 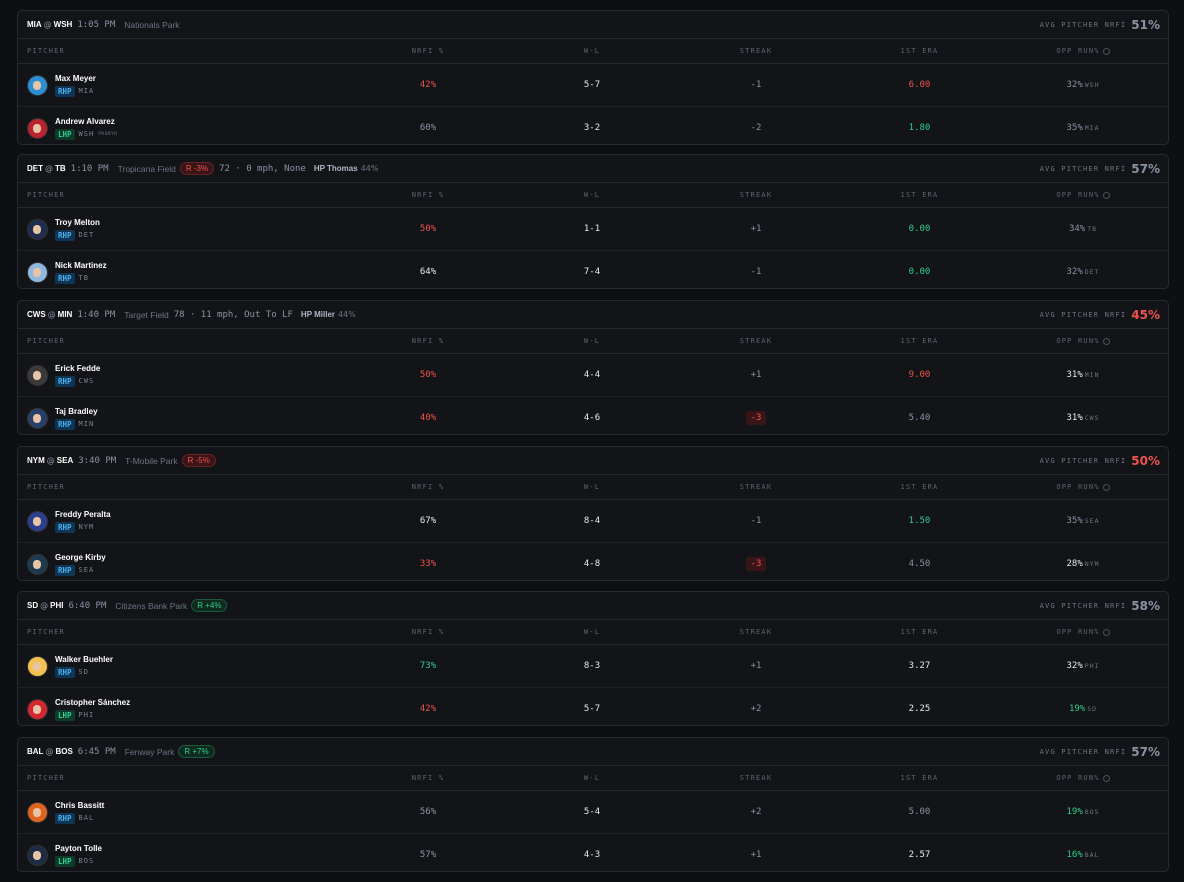 I want to click on pitcher-name: Max Meyer, so click(x=75, y=78).